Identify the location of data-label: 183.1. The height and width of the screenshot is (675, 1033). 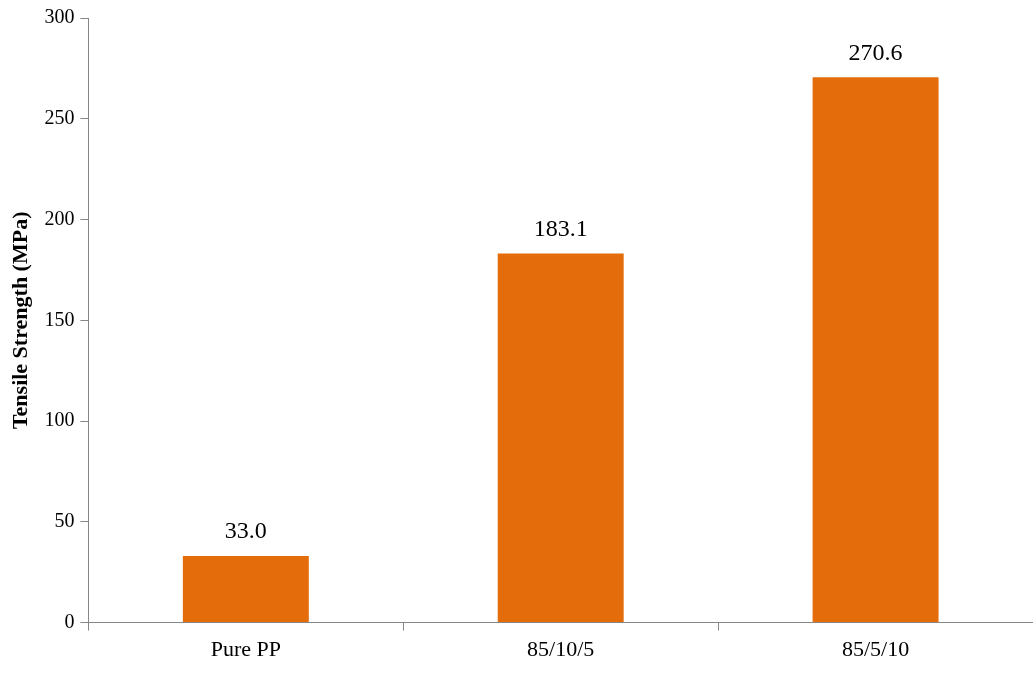
(560, 227).